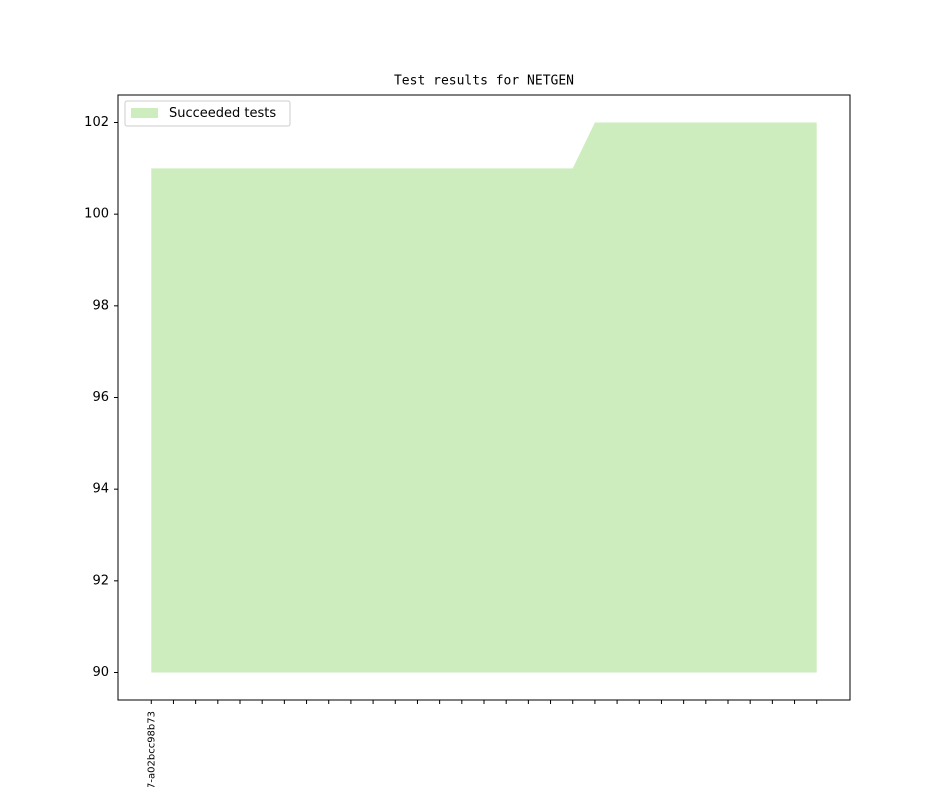 The width and height of the screenshot is (944, 787). I want to click on x-tick-label: 7-a02bcc98b73, so click(151, 749).